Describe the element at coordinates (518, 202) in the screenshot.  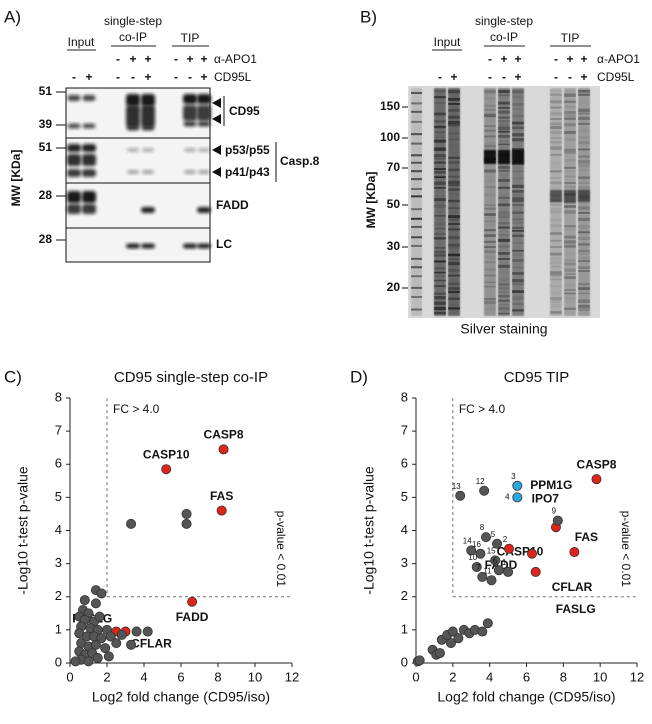
I see `gel-lane` at that location.